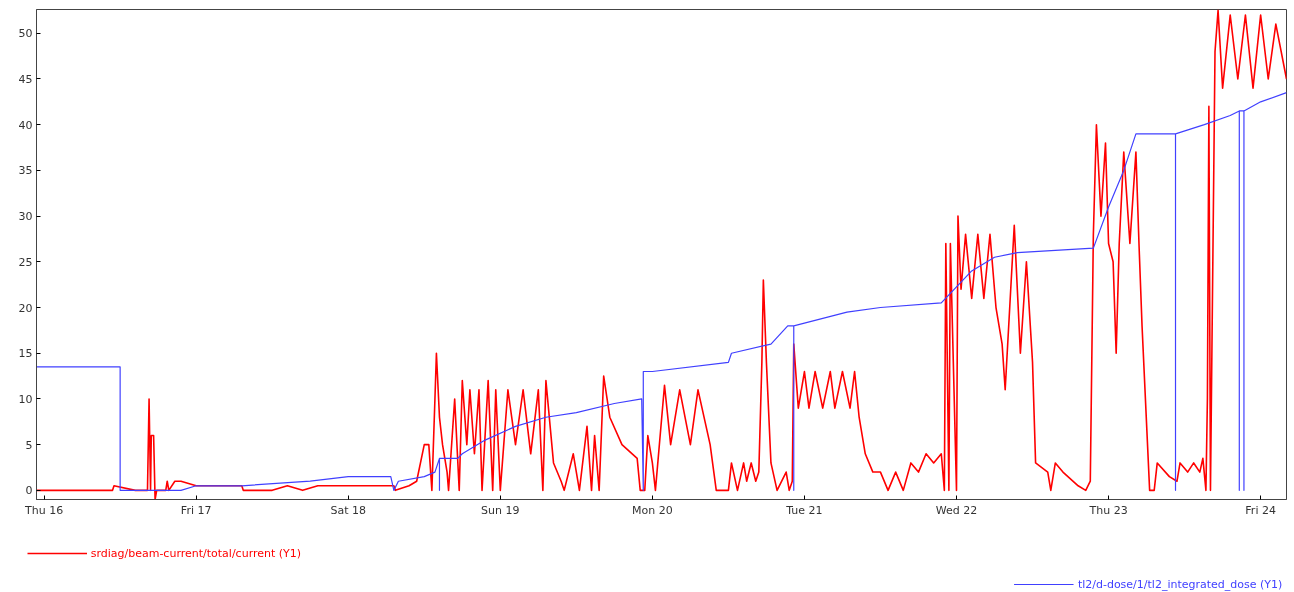 The width and height of the screenshot is (1294, 592). What do you see at coordinates (196, 553) in the screenshot?
I see `text: srdiag/beam-current/total/current (Y1)` at bounding box center [196, 553].